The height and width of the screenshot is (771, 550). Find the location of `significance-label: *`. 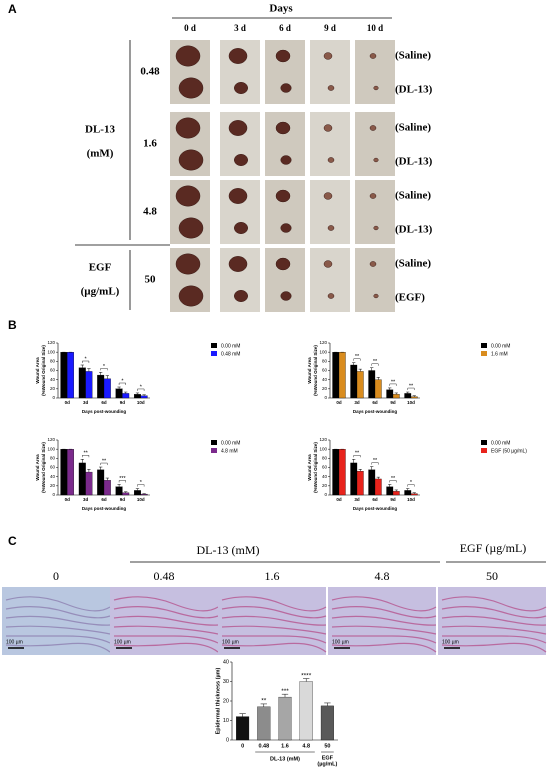

significance-label: * is located at coordinates (122, 381).